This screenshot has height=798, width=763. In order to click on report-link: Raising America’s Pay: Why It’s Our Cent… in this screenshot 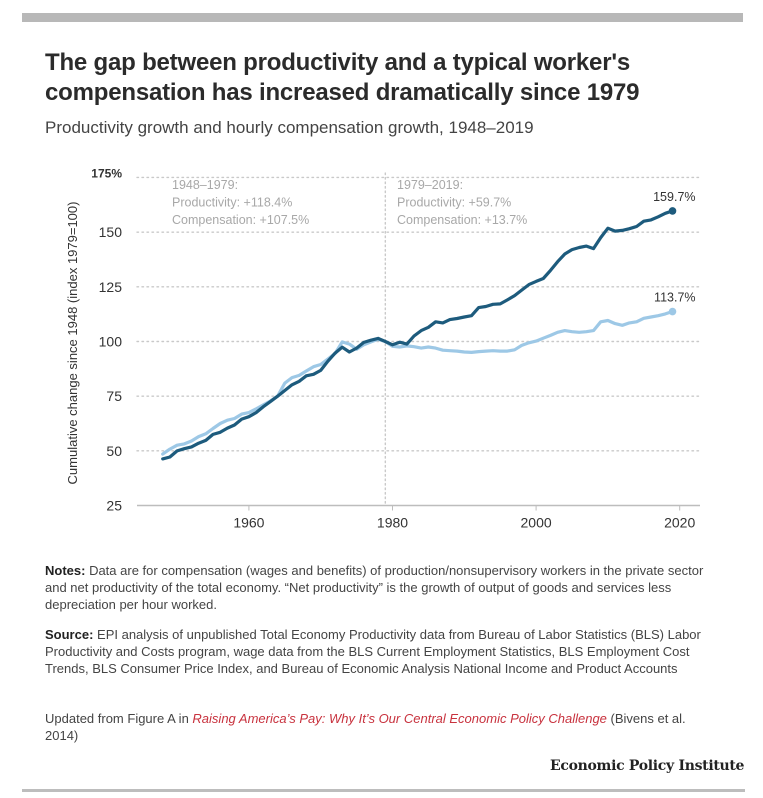, I will do `click(399, 718)`.